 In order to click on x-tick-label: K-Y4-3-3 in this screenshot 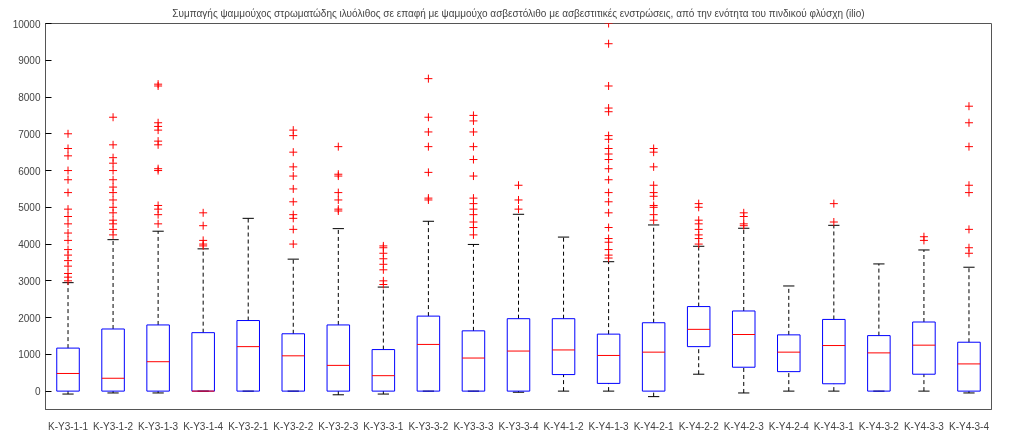, I will do `click(924, 426)`.